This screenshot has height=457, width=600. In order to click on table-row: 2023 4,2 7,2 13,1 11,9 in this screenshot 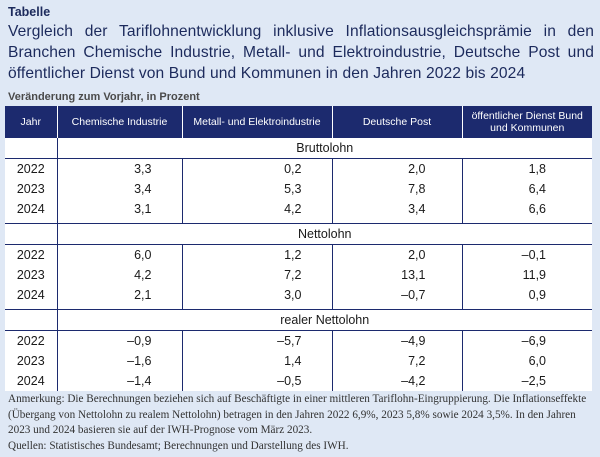, I will do `click(298, 275)`.